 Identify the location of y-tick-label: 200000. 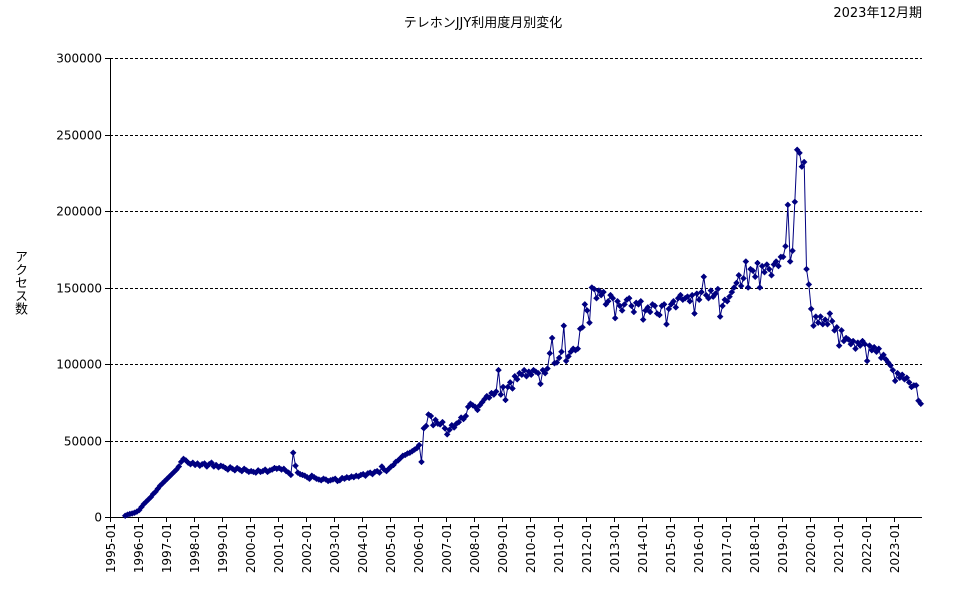
(79, 212).